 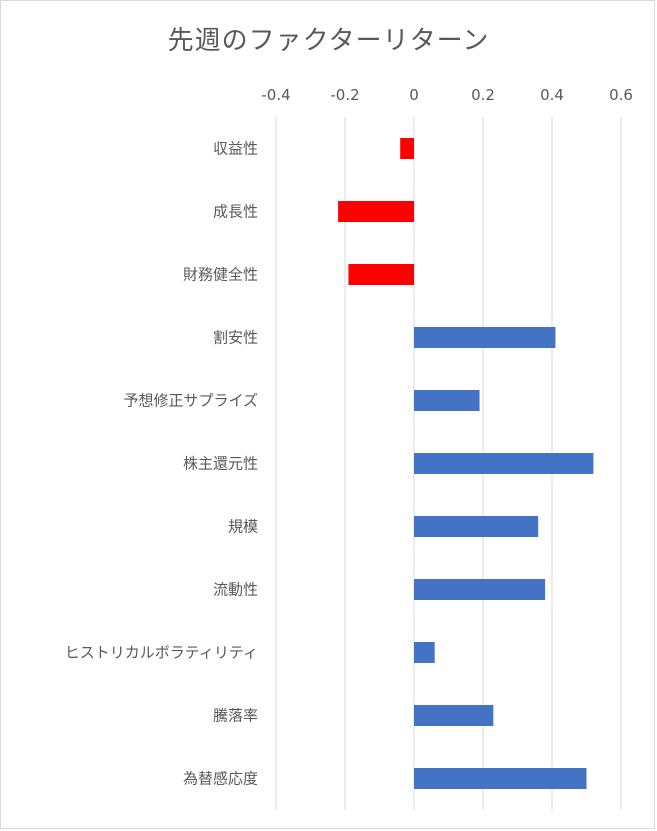 What do you see at coordinates (235, 590) in the screenshot?
I see `category-label-7: 流動性` at bounding box center [235, 590].